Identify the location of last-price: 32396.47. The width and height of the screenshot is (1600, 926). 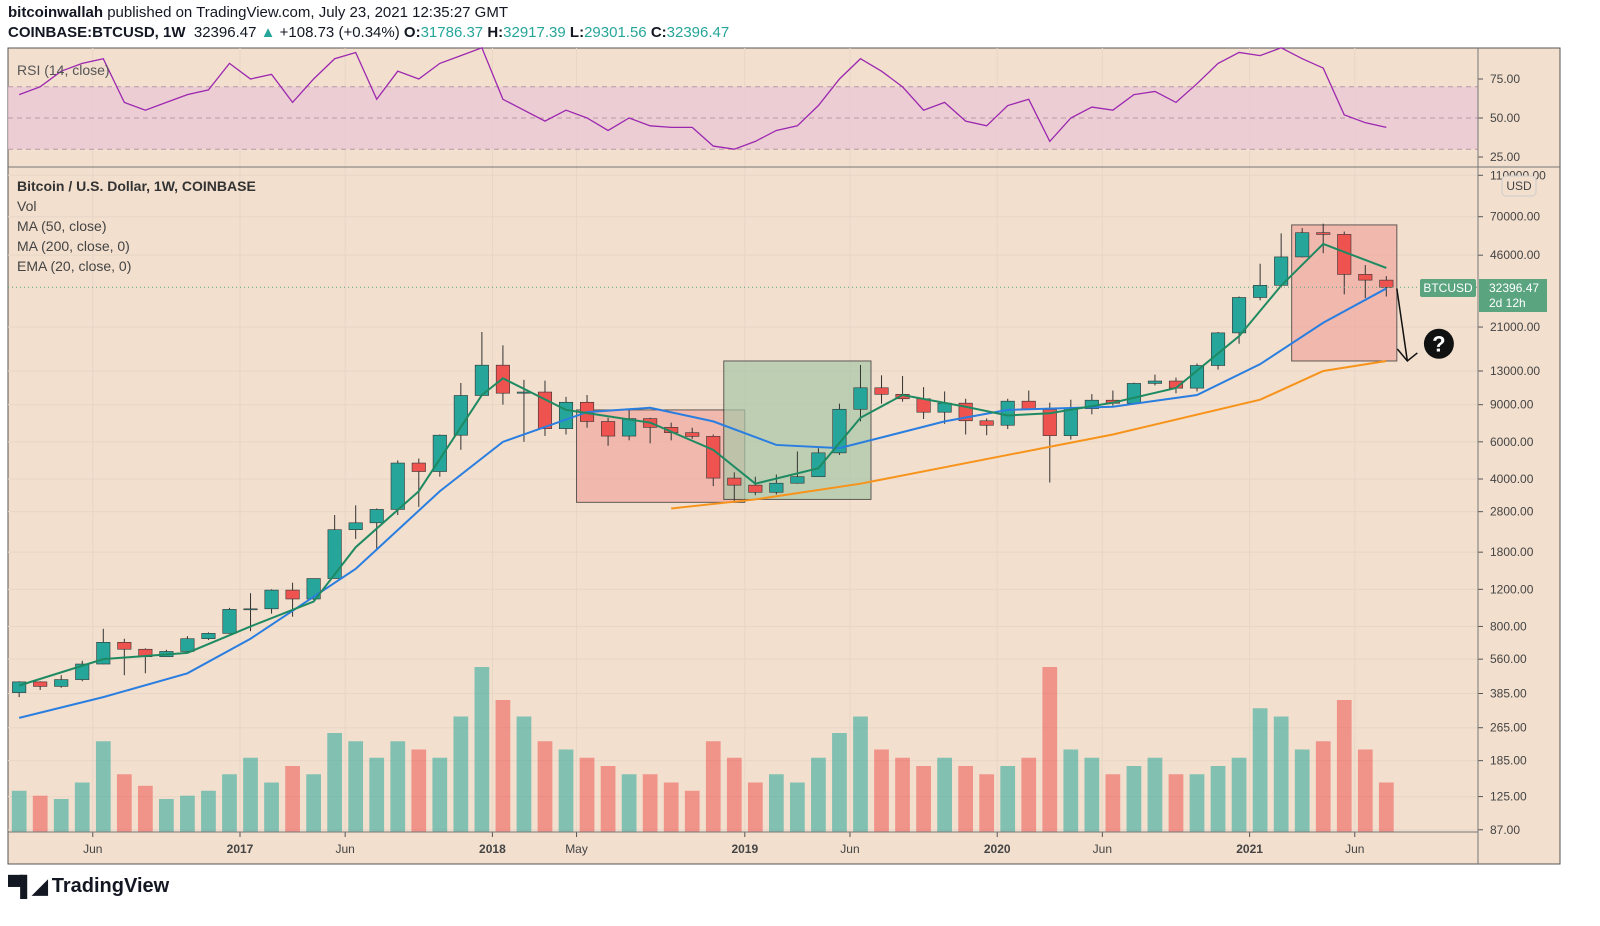
(225, 32).